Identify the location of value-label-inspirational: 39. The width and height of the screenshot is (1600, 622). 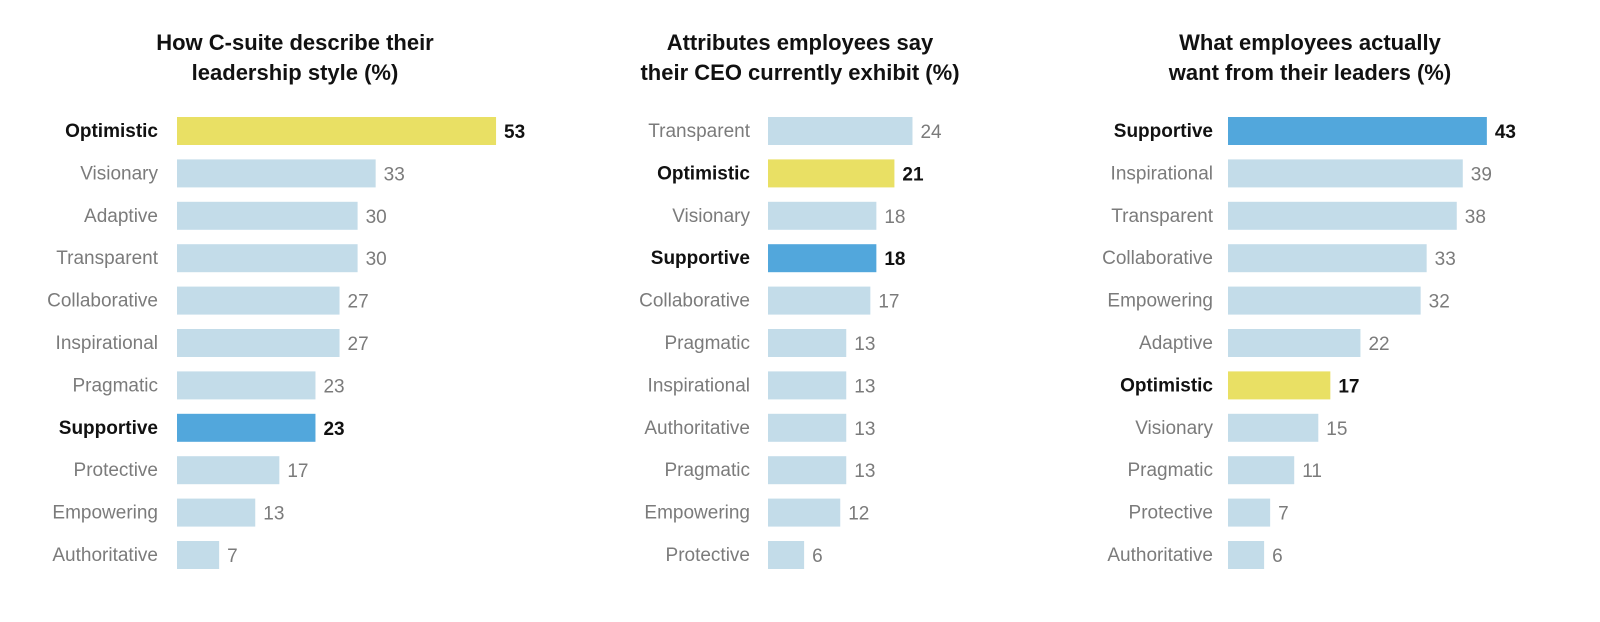
(1481, 174).